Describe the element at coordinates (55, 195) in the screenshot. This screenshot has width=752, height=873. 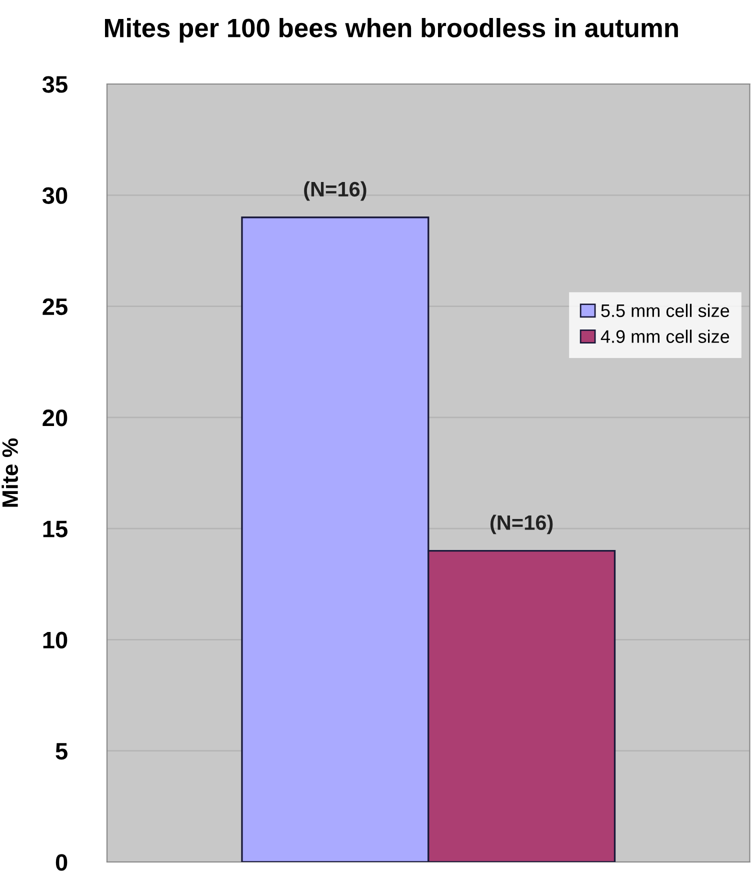
I see `y-tick-label: 30` at that location.